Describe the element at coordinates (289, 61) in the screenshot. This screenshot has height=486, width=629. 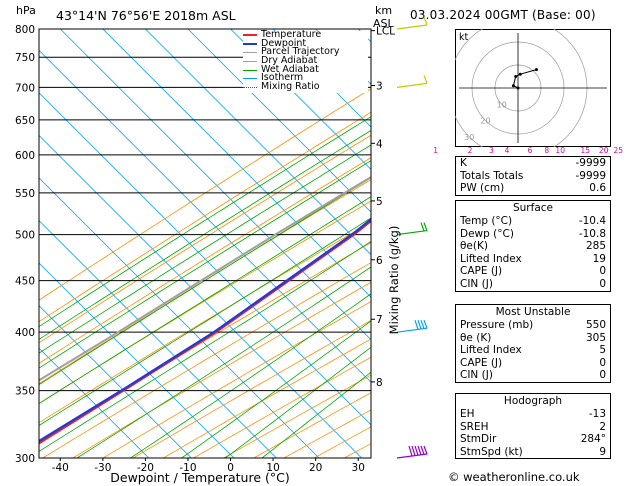
I see `legend-label: Dry Adiabat` at that location.